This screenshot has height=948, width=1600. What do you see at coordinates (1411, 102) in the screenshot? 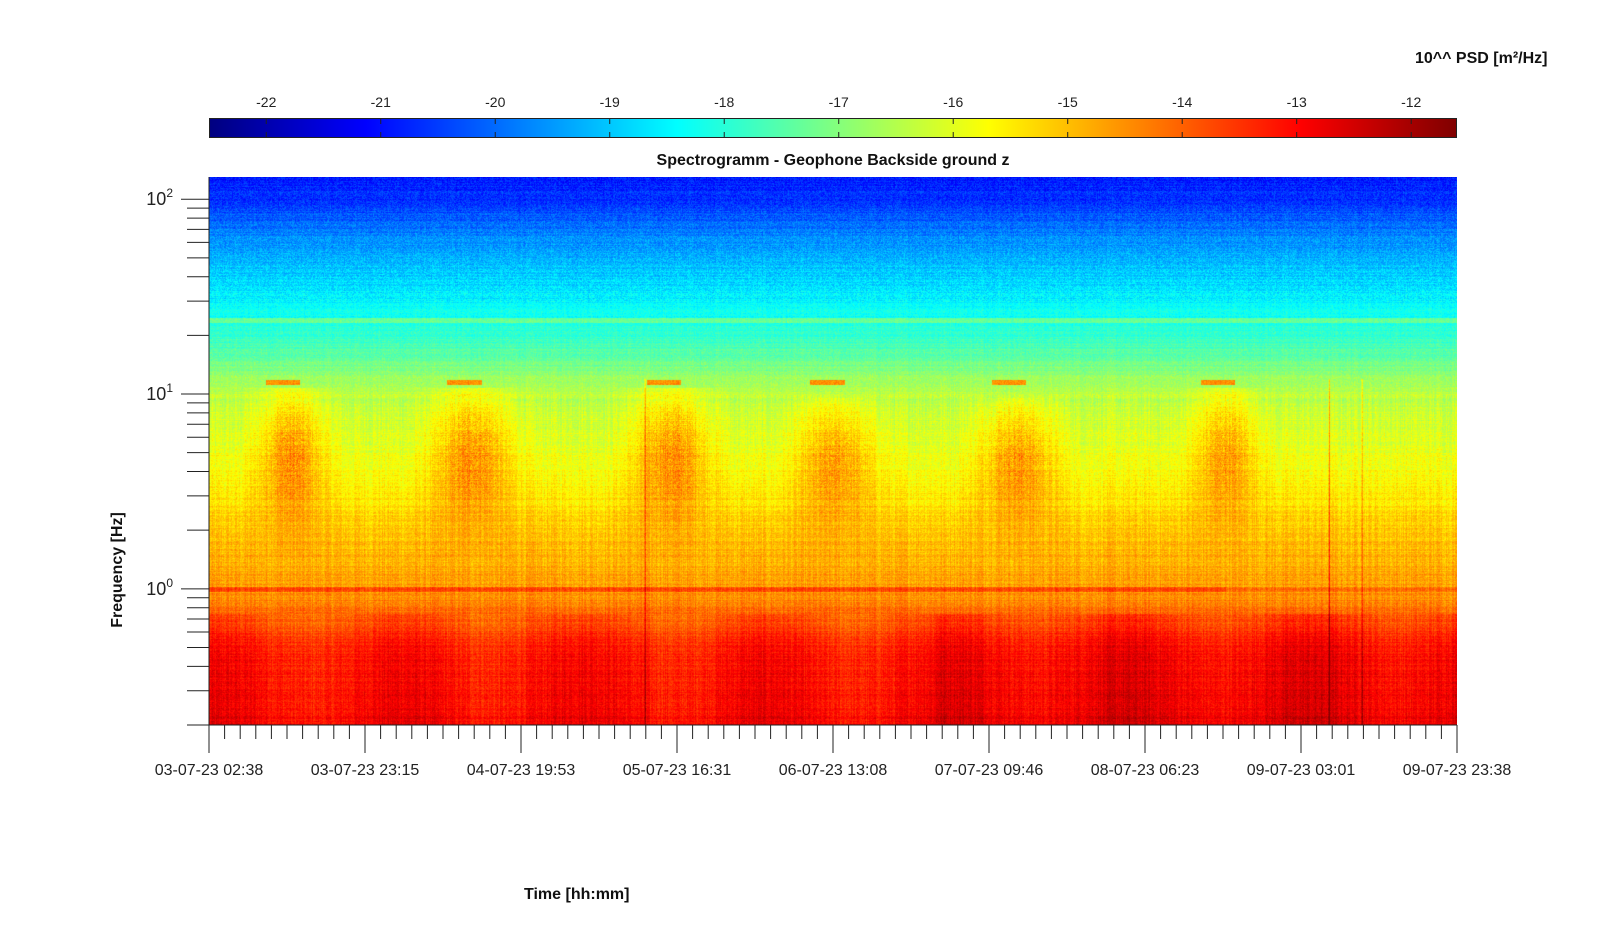
I see `colorbar-tick-label: -12` at bounding box center [1411, 102].